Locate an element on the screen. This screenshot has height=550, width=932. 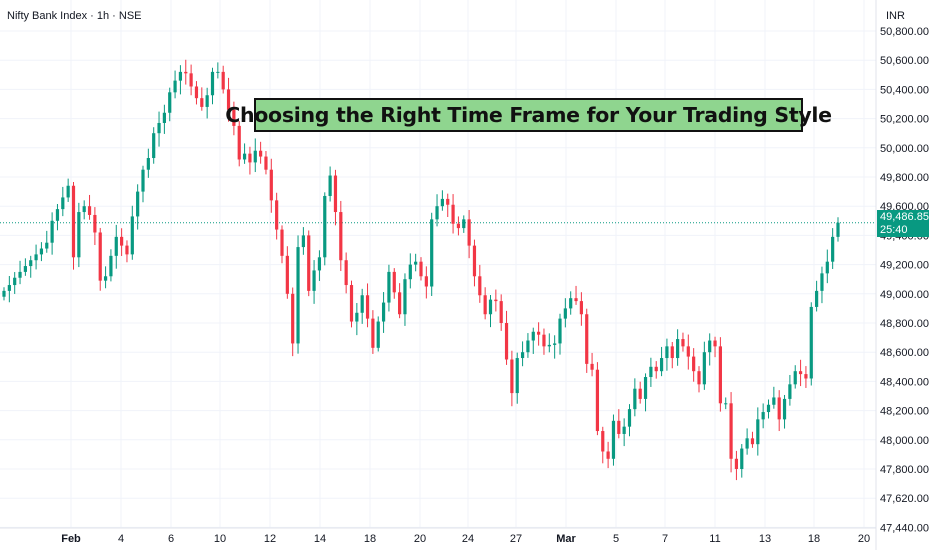
x-tick-label: 24 is located at coordinates (468, 539).